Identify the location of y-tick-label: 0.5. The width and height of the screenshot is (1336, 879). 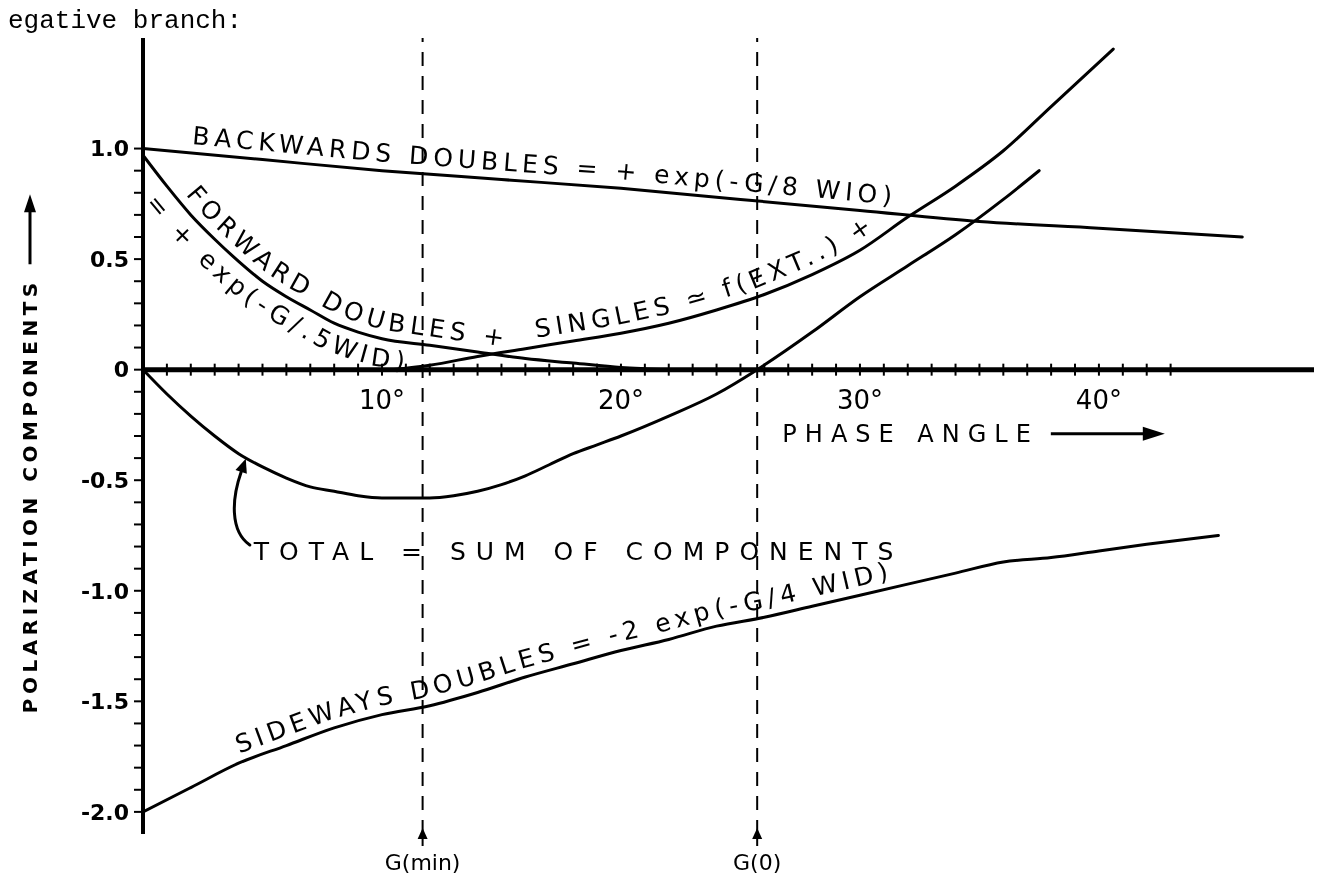
(109, 259).